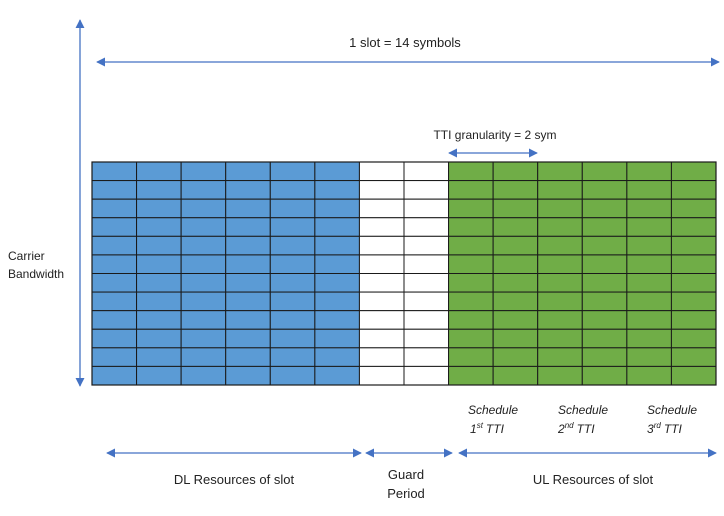 The height and width of the screenshot is (516, 724). I want to click on dl-resources-label: DL Resources of slot, so click(234, 479).